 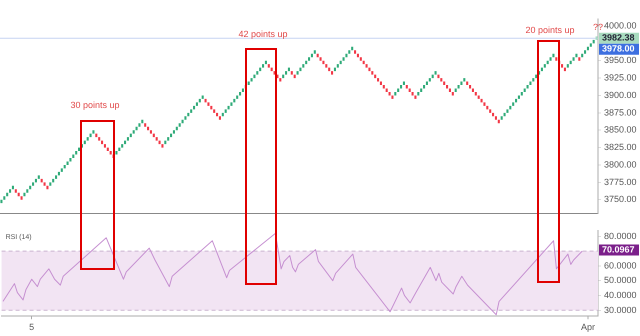 What do you see at coordinates (620, 280) in the screenshot?
I see `y-tick-label: 50.0000` at bounding box center [620, 280].